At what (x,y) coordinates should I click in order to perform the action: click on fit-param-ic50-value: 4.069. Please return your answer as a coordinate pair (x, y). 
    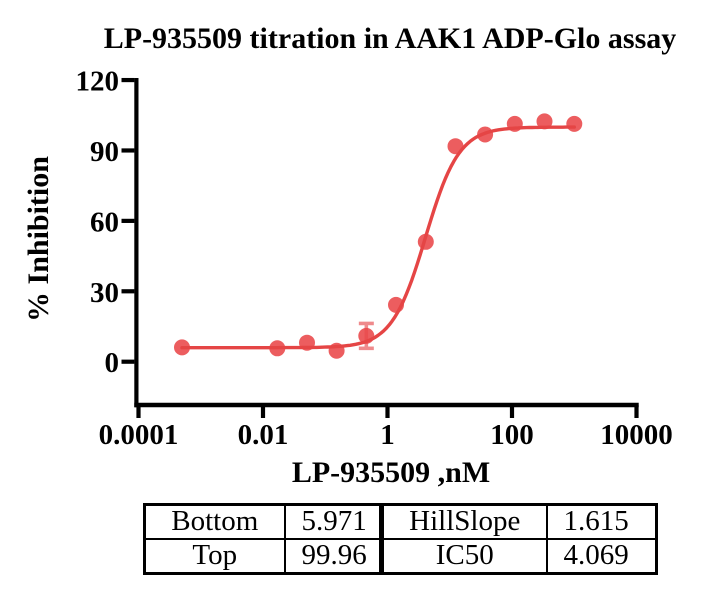
    Looking at the image, I should click on (601, 556).